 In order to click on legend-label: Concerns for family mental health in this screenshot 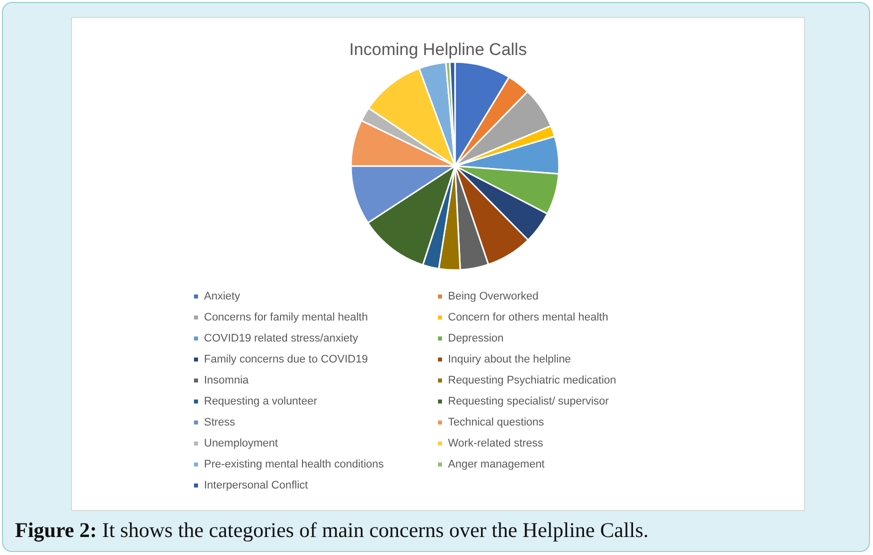, I will do `click(286, 318)`.